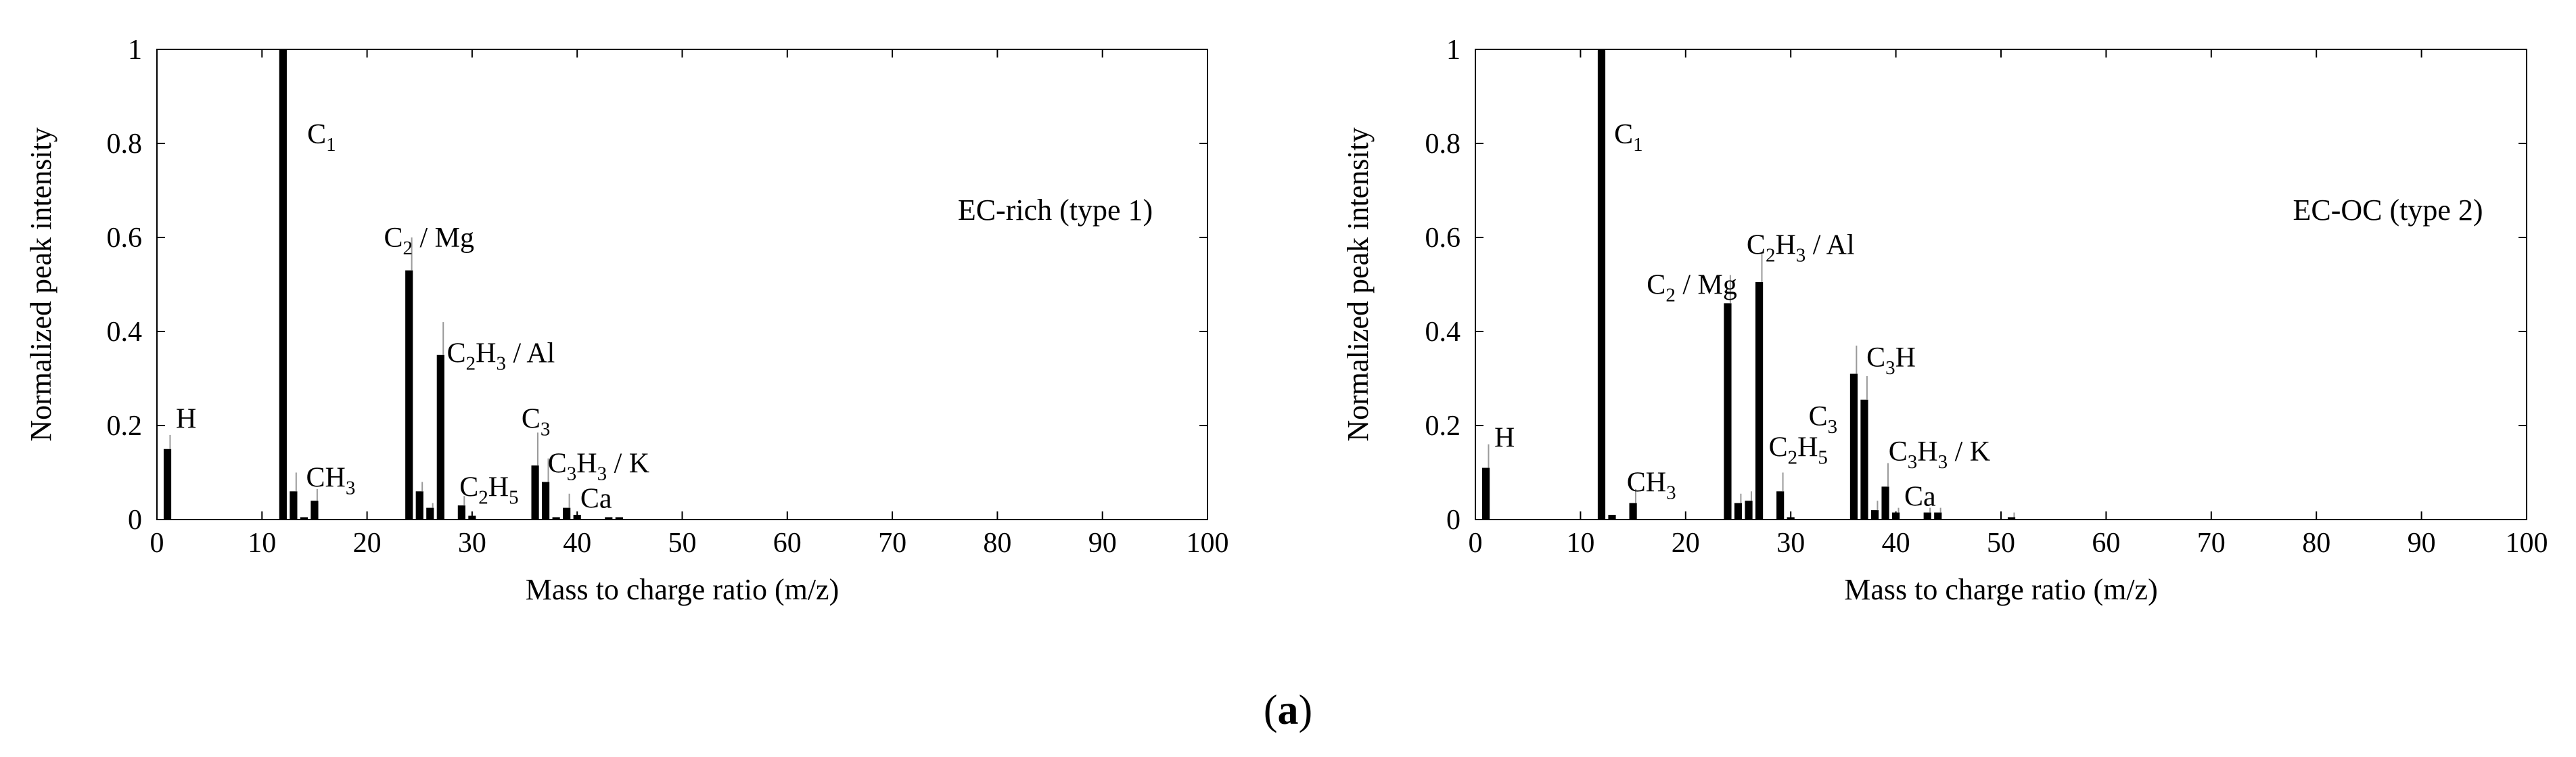 Image resolution: width=2576 pixels, height=757 pixels. I want to click on peak-annotation: C3H, so click(1891, 361).